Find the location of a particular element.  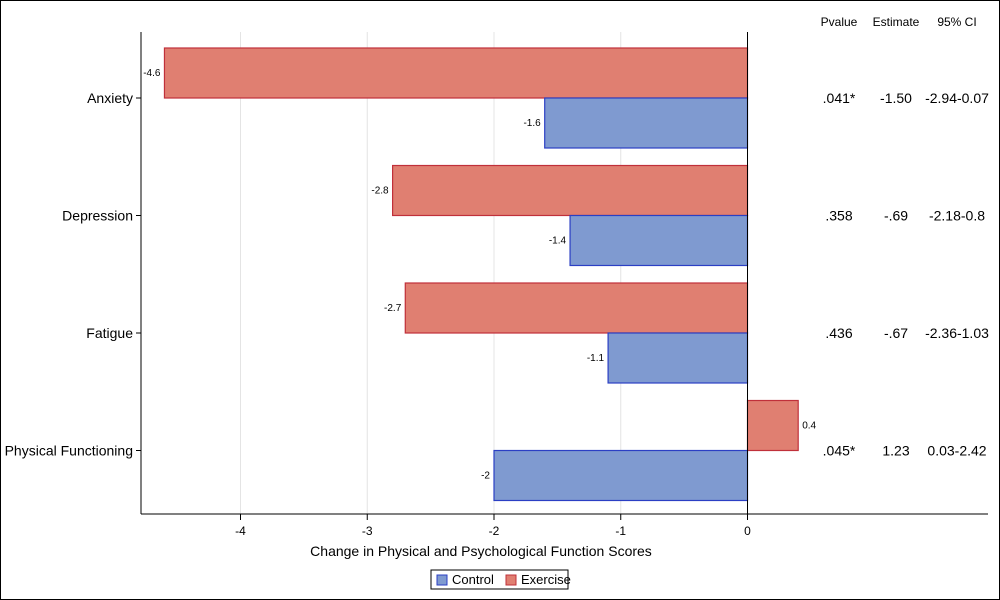

bar-control-physical-functioning is located at coordinates (621, 475).